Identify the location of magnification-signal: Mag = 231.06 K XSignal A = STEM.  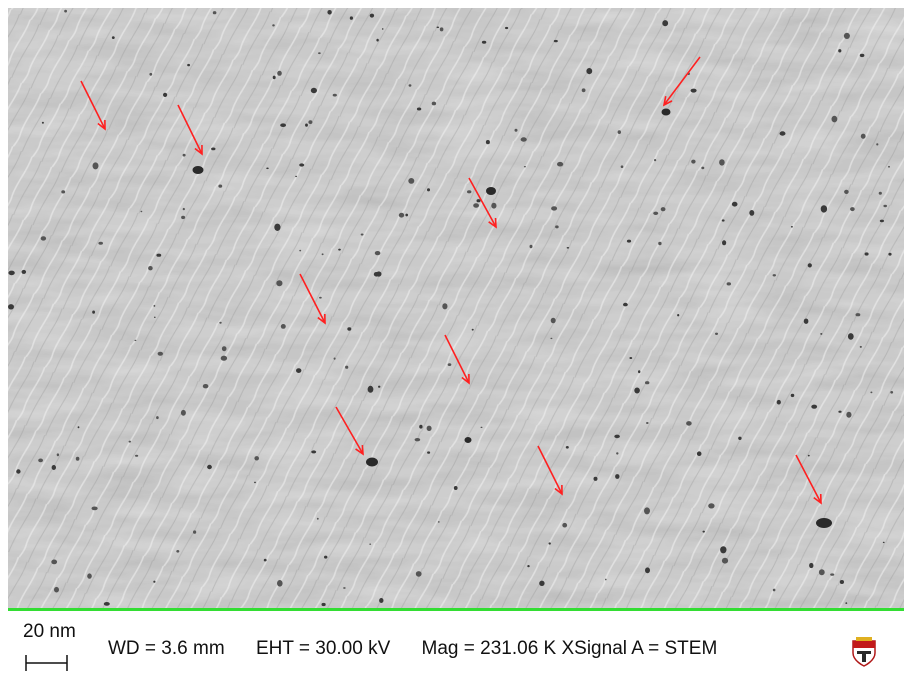
(569, 648).